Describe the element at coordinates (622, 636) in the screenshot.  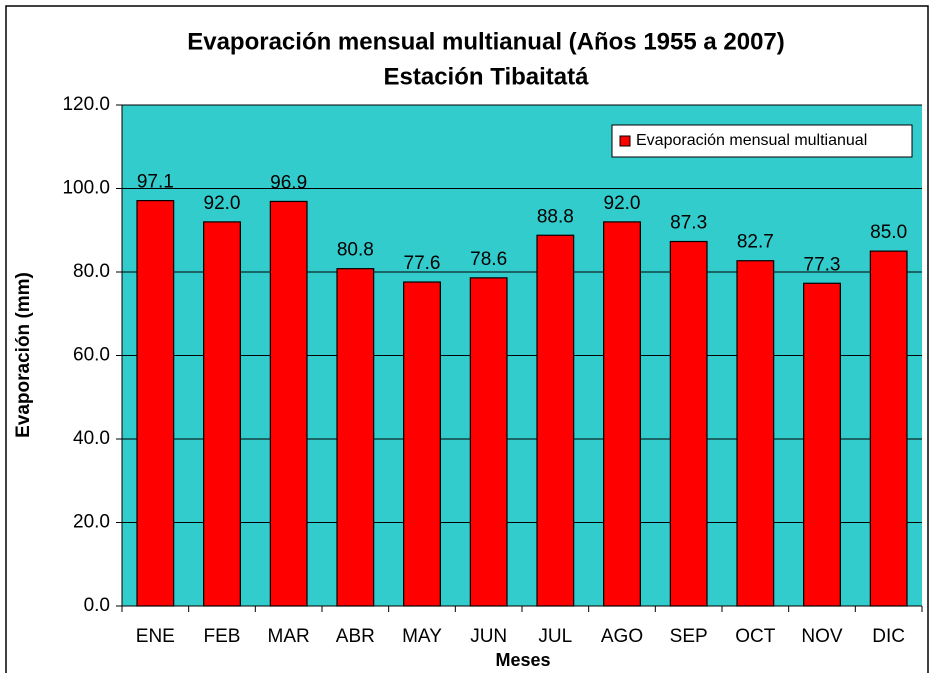
I see `x-tick-label: AGO` at that location.